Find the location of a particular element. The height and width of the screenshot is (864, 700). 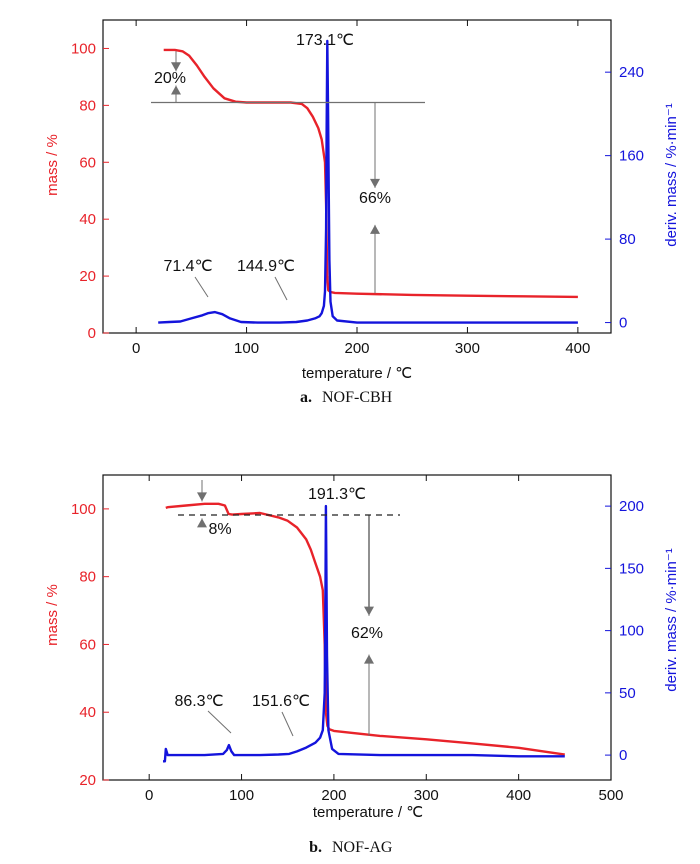

x-axis-title-b: temperature / ℃ is located at coordinates (368, 812).